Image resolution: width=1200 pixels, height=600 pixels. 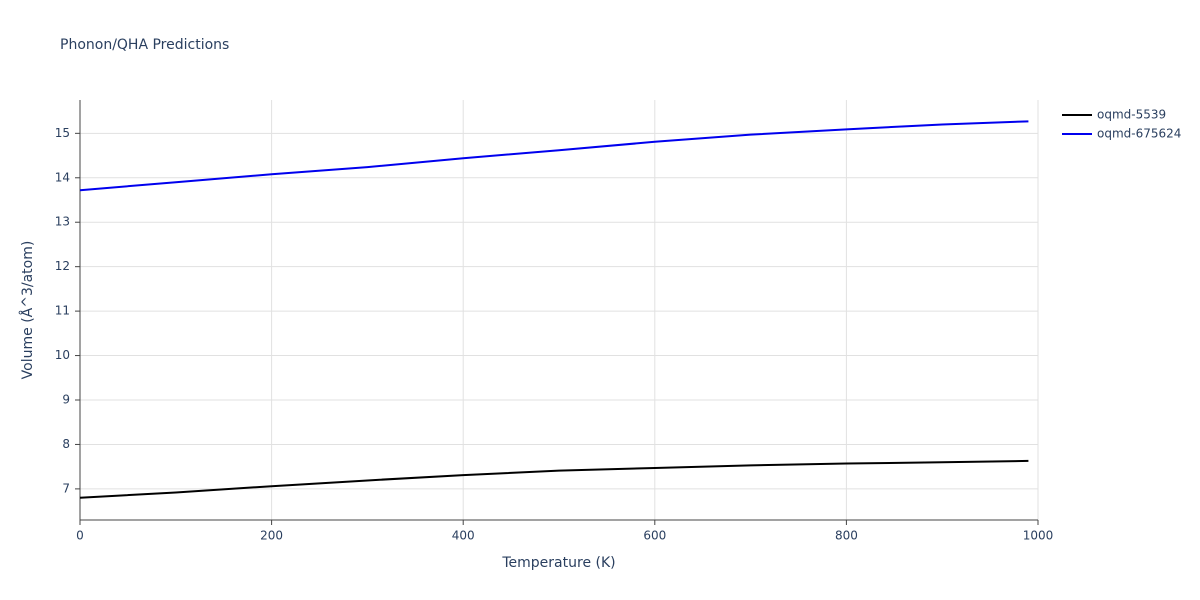 What do you see at coordinates (66, 488) in the screenshot?
I see `y-tick-label: 7` at bounding box center [66, 488].